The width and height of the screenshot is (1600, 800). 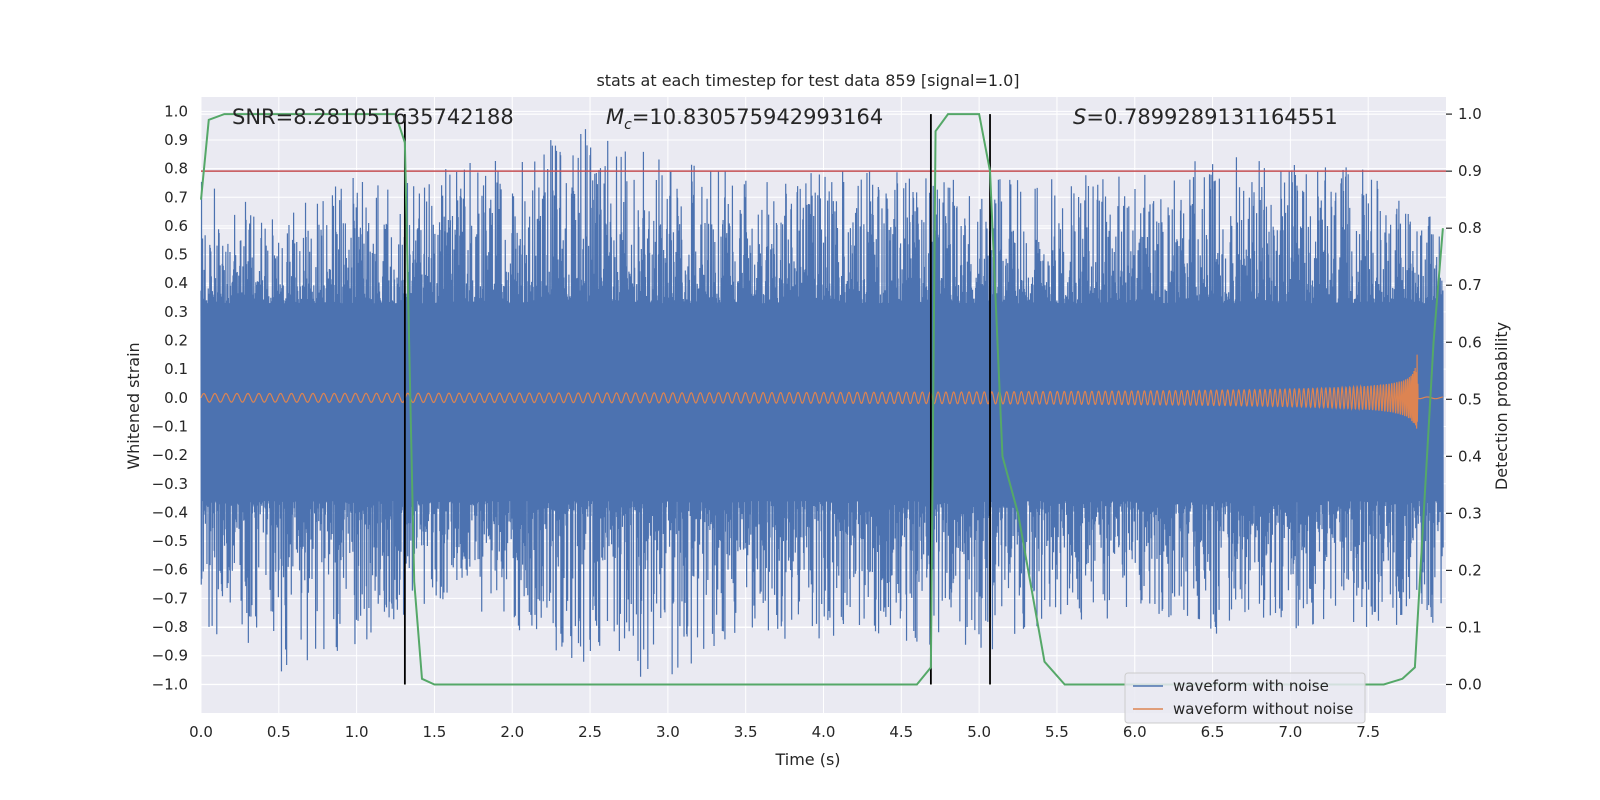 What do you see at coordinates (1135, 732) in the screenshot?
I see `x-tick-label: 6.0` at bounding box center [1135, 732].